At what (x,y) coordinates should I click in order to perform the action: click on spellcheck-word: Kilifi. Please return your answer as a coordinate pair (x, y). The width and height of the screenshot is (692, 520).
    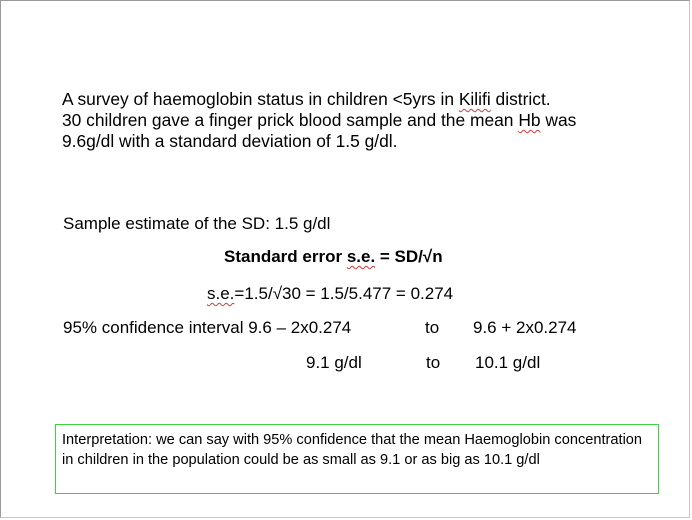
    Looking at the image, I should click on (474, 99).